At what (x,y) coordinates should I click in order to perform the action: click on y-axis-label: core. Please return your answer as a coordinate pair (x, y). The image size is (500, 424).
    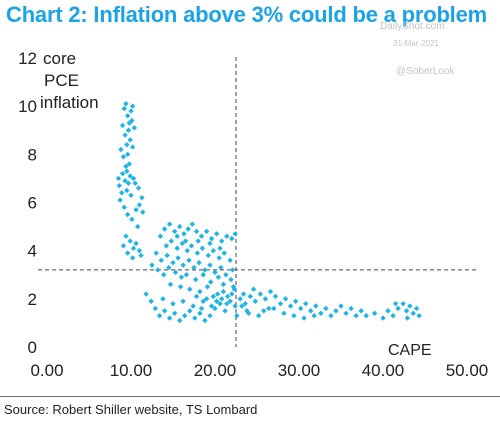
    Looking at the image, I should click on (59, 58).